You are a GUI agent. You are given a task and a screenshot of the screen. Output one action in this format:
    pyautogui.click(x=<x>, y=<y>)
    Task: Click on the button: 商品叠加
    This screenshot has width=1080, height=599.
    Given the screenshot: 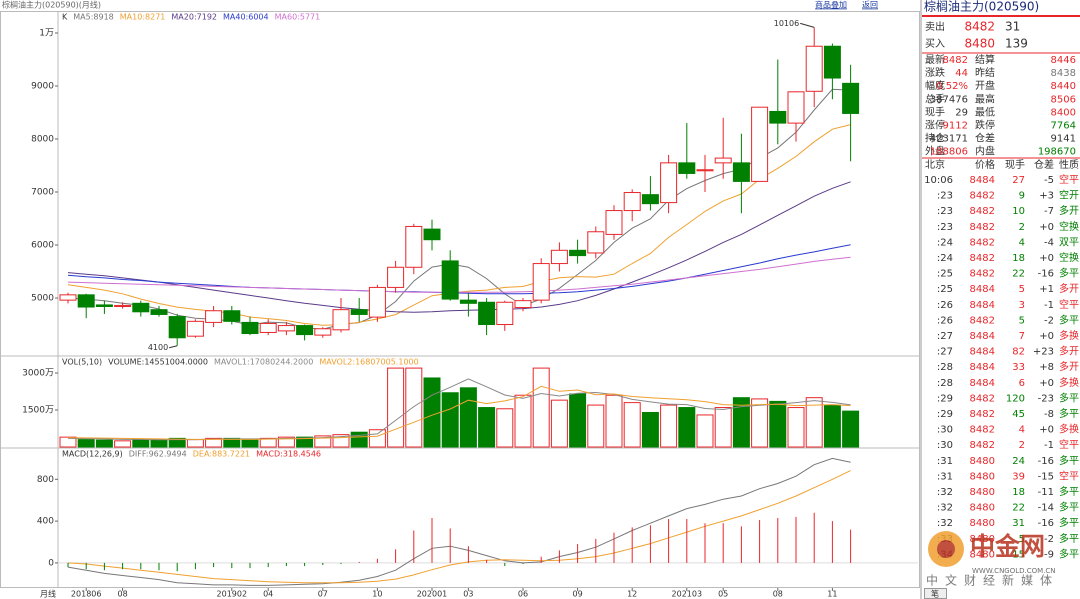 What is the action you would take?
    pyautogui.click(x=831, y=5)
    